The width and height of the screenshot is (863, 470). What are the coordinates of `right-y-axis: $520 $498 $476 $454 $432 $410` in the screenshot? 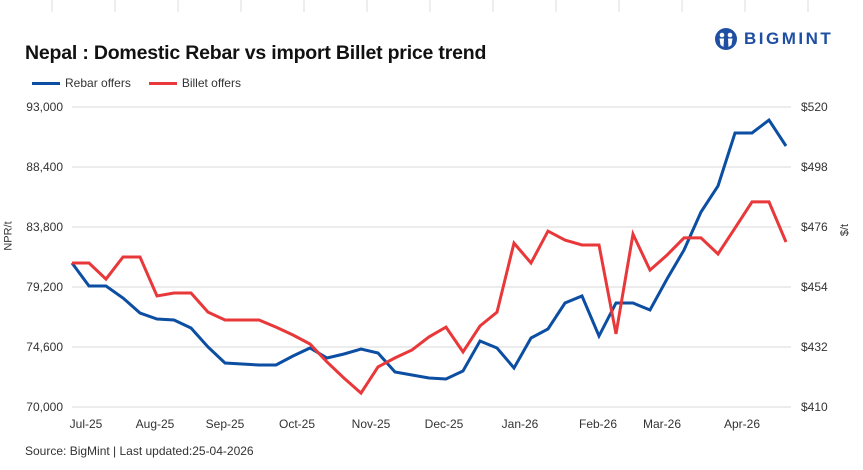 It's located at (814, 257).